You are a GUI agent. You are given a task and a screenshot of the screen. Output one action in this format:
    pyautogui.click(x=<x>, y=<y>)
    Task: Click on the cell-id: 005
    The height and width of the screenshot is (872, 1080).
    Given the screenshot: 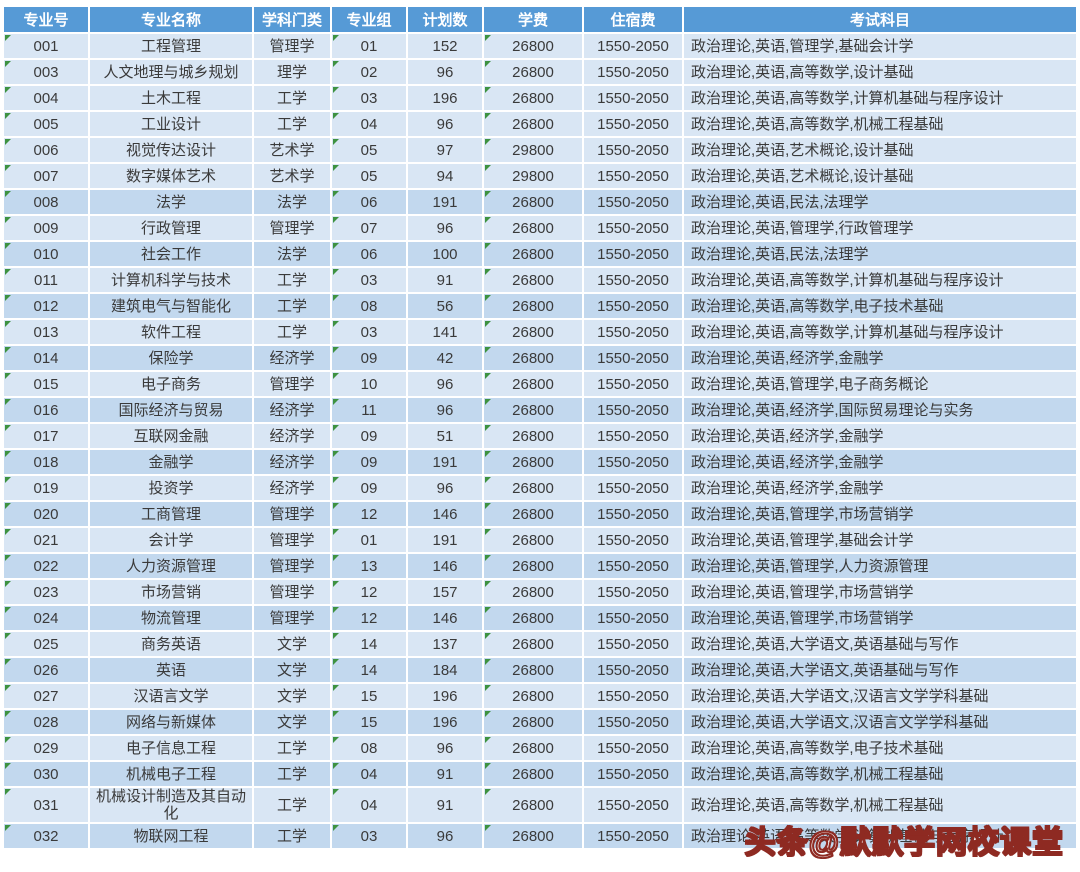 What is the action you would take?
    pyautogui.click(x=46, y=124)
    